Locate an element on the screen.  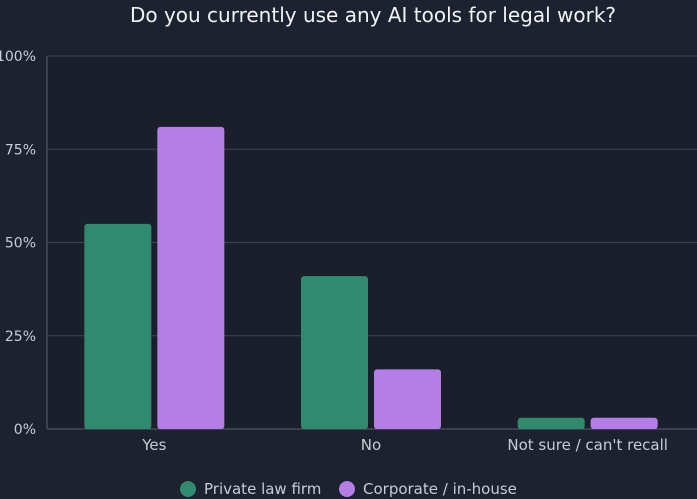
legend-label: Corporate / in-house is located at coordinates (440, 489).